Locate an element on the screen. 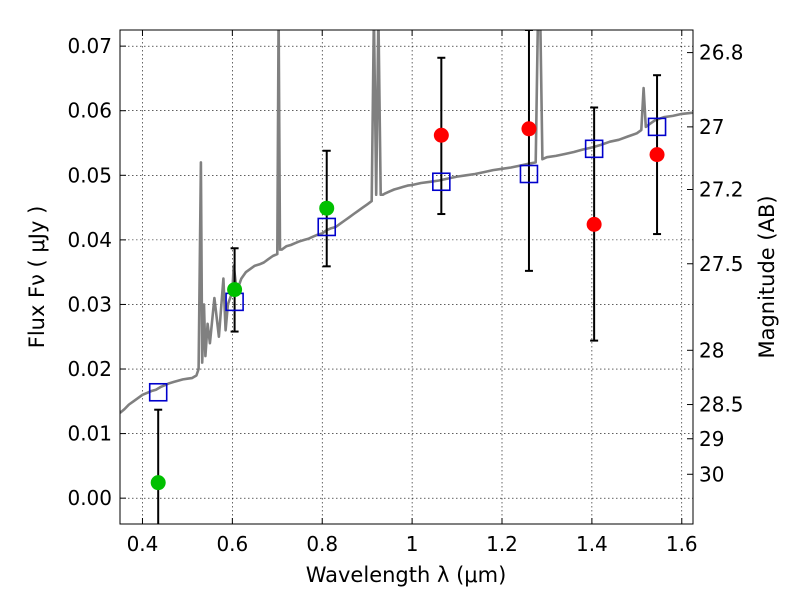 This screenshot has width=800, height=600. magnitude-tick-label: 27 is located at coordinates (711, 127).